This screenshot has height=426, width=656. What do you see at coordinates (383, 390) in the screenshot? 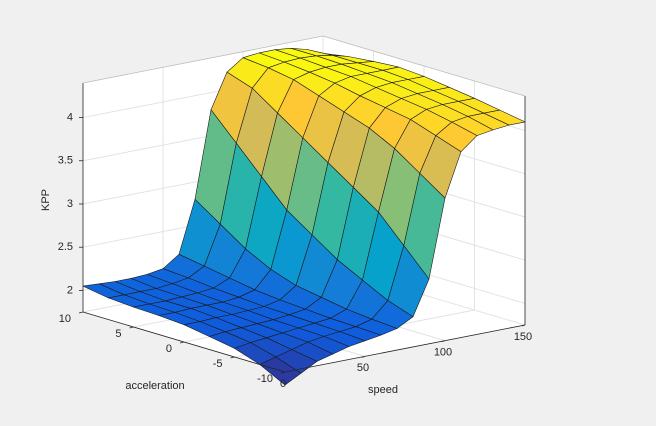
I see `x-axis-label: speed` at bounding box center [383, 390].